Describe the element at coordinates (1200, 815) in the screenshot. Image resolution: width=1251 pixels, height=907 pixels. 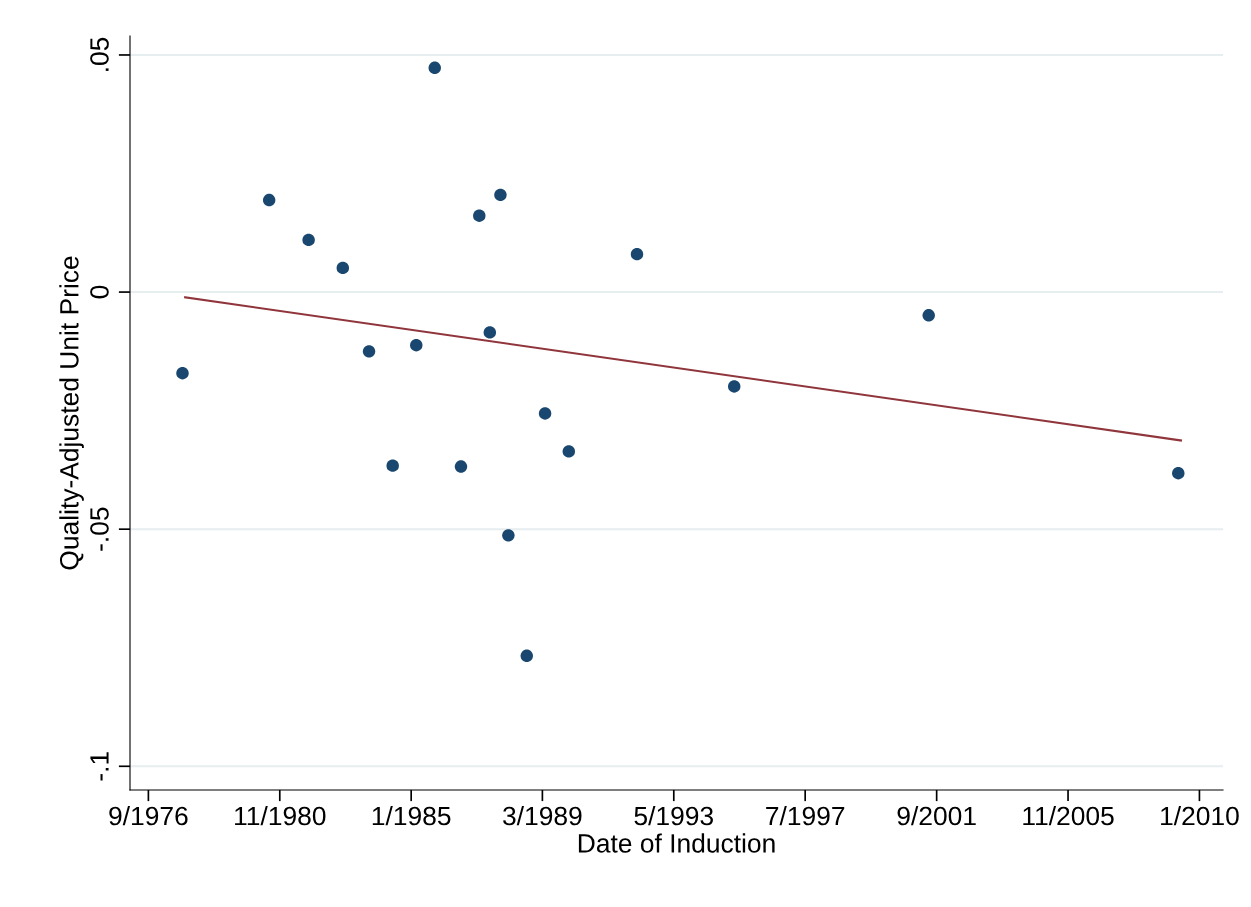
I see `x-tick-label: 1/2010` at that location.